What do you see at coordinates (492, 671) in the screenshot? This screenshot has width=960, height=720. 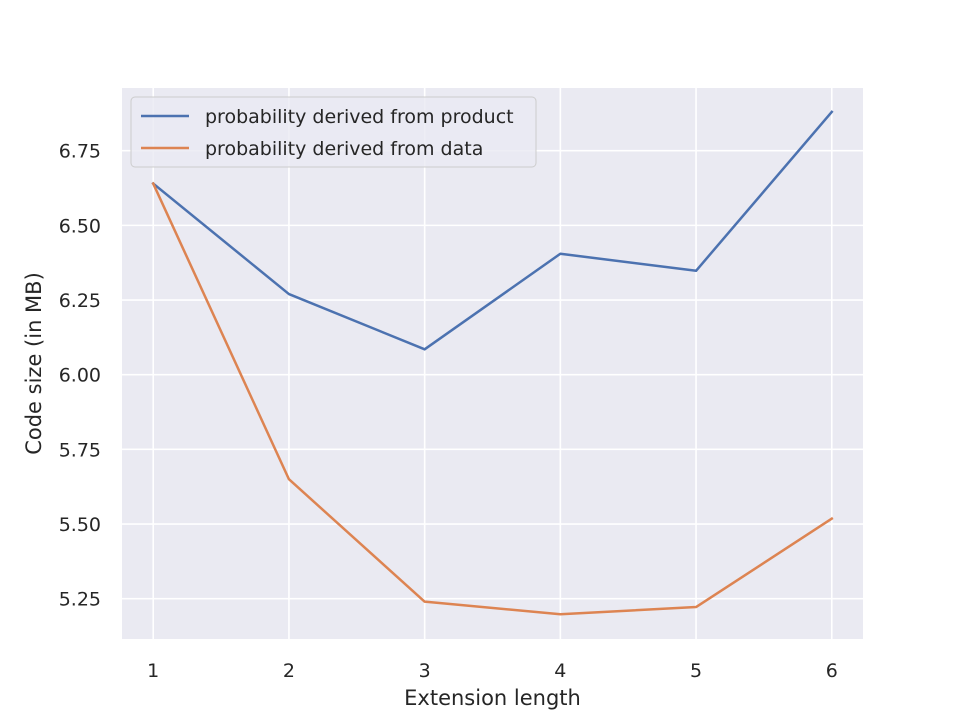 I see `x-tick-labels: 1 2 3 4 5 6` at bounding box center [492, 671].